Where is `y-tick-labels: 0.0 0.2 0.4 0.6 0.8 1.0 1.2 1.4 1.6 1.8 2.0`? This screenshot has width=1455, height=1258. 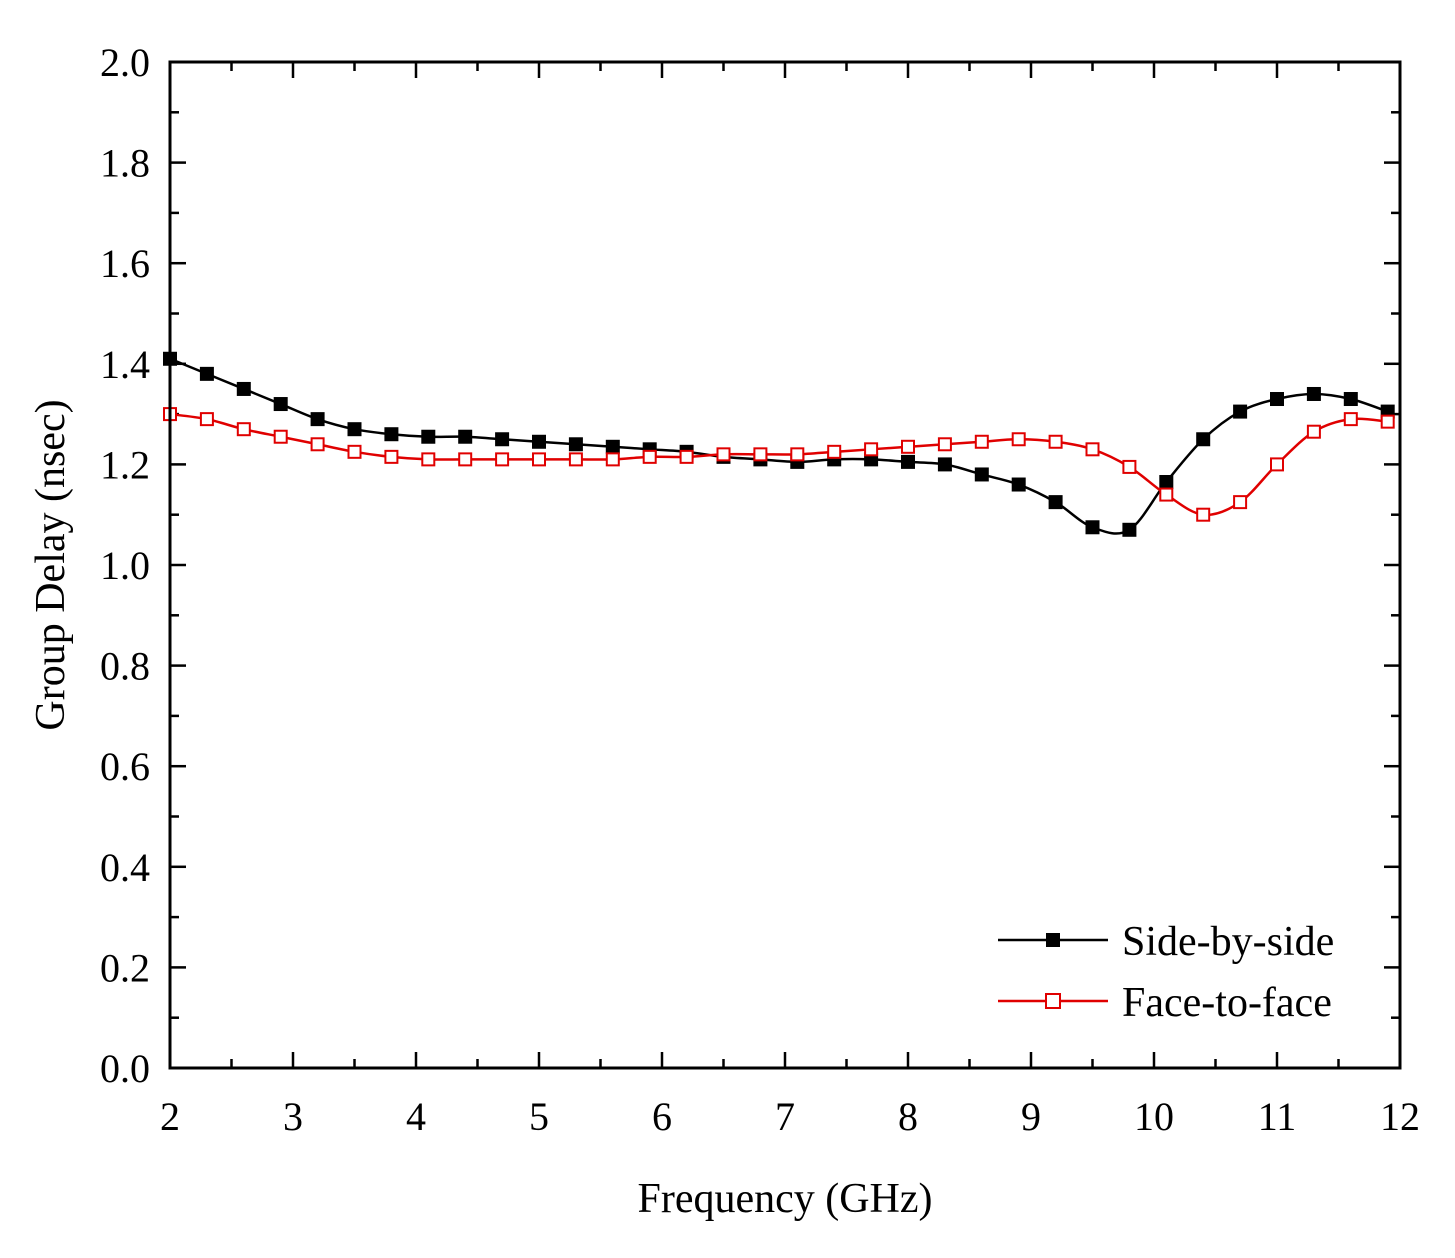 y-tick-labels: 0.0 0.2 0.4 0.6 0.8 1.0 1.2 1.4 1.6 1.8 2.0 is located at coordinates (125, 565).